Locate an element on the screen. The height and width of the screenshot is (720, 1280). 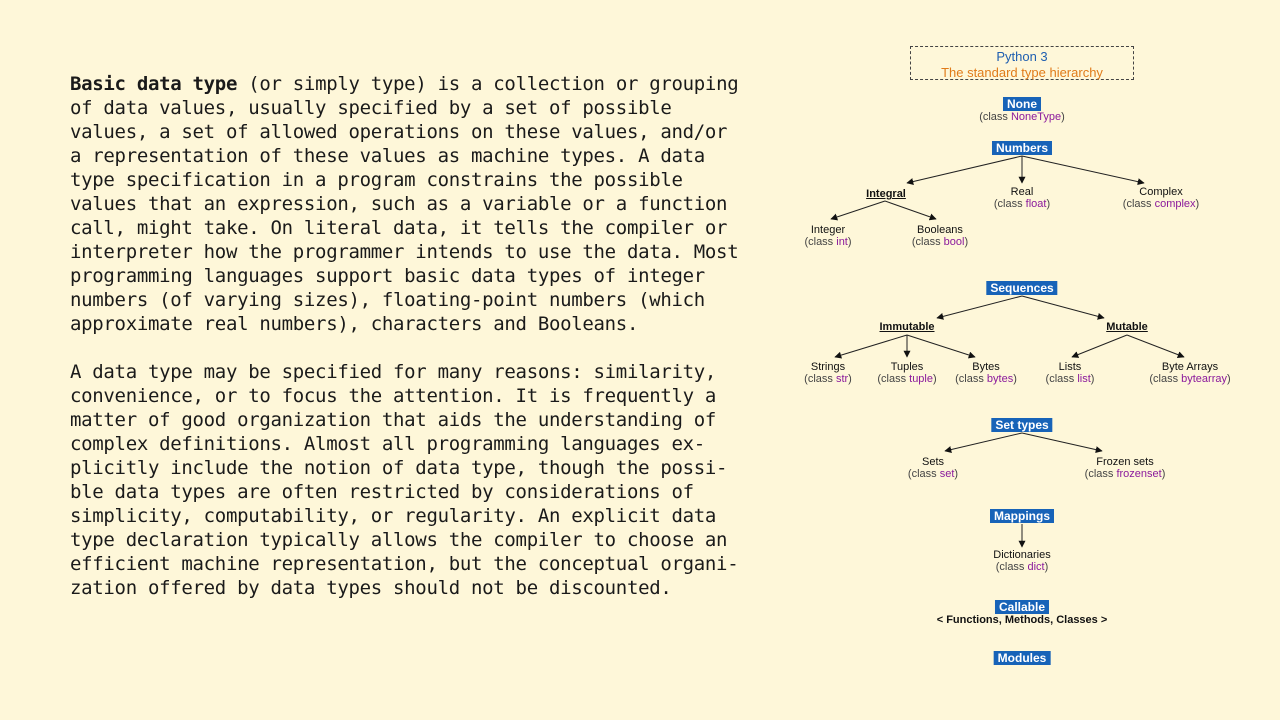
node-sets: Sets (class set) is located at coordinates (933, 468).